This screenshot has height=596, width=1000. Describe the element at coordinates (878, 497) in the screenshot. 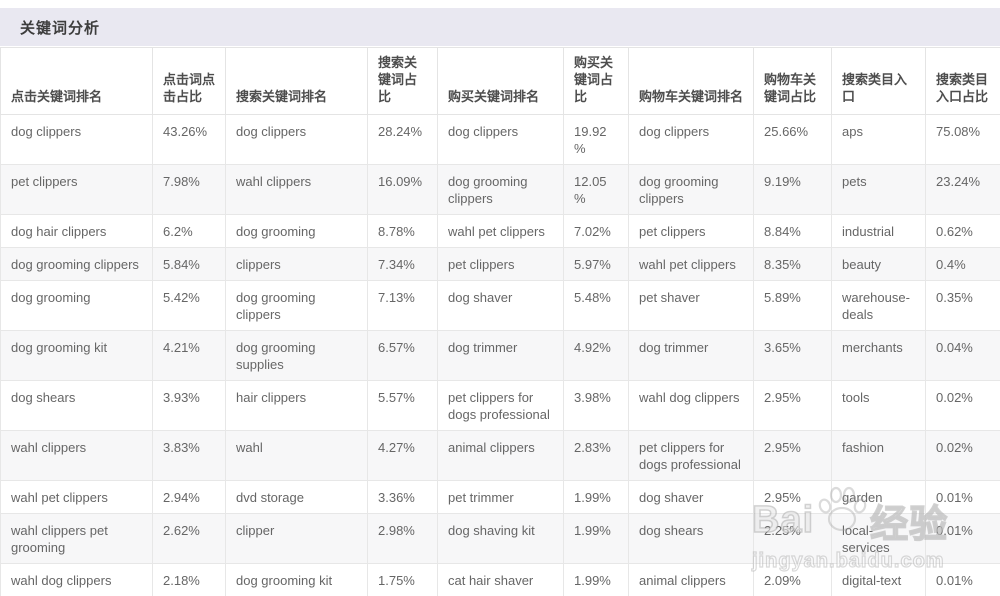

I see `cell: garden` at that location.